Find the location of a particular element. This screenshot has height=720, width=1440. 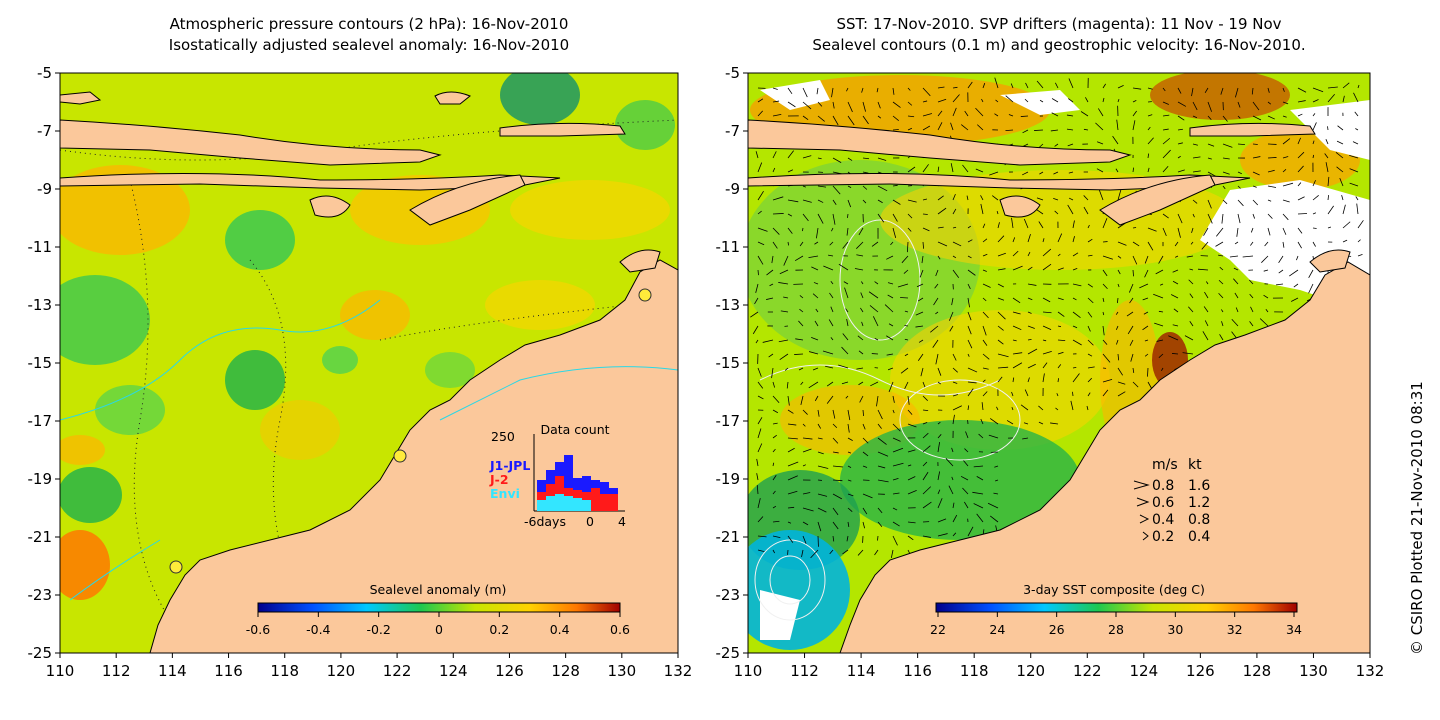

colorbar-tick-label: 34 is located at coordinates (1294, 629).